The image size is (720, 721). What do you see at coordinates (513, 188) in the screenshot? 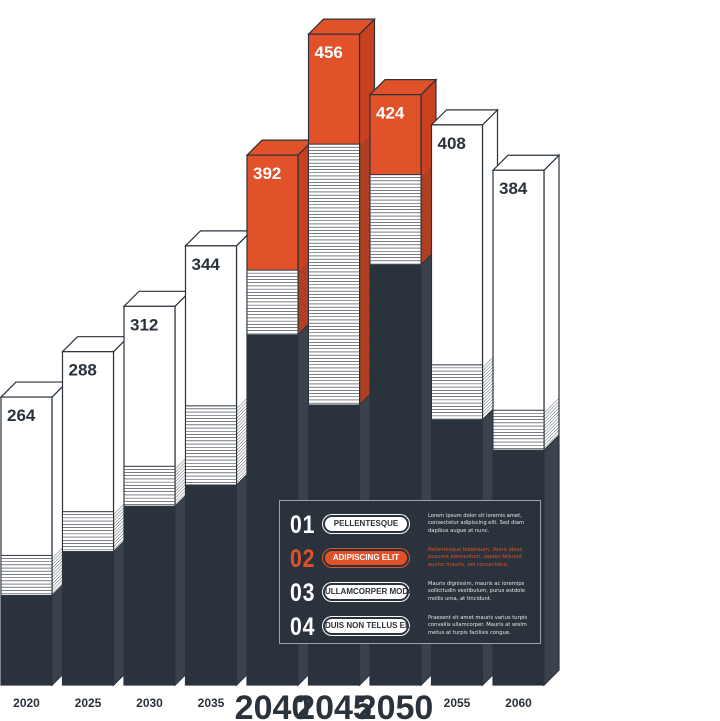
I see `value-label: 384` at bounding box center [513, 188].